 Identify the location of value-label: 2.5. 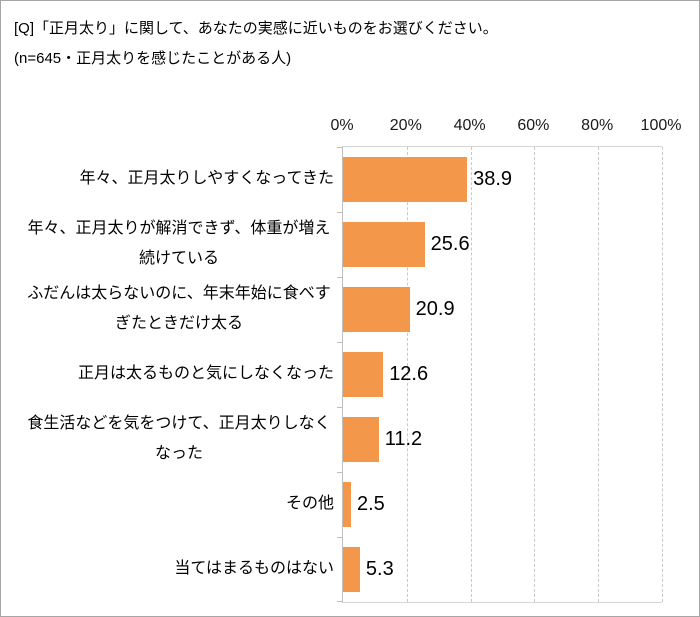
(370, 504).